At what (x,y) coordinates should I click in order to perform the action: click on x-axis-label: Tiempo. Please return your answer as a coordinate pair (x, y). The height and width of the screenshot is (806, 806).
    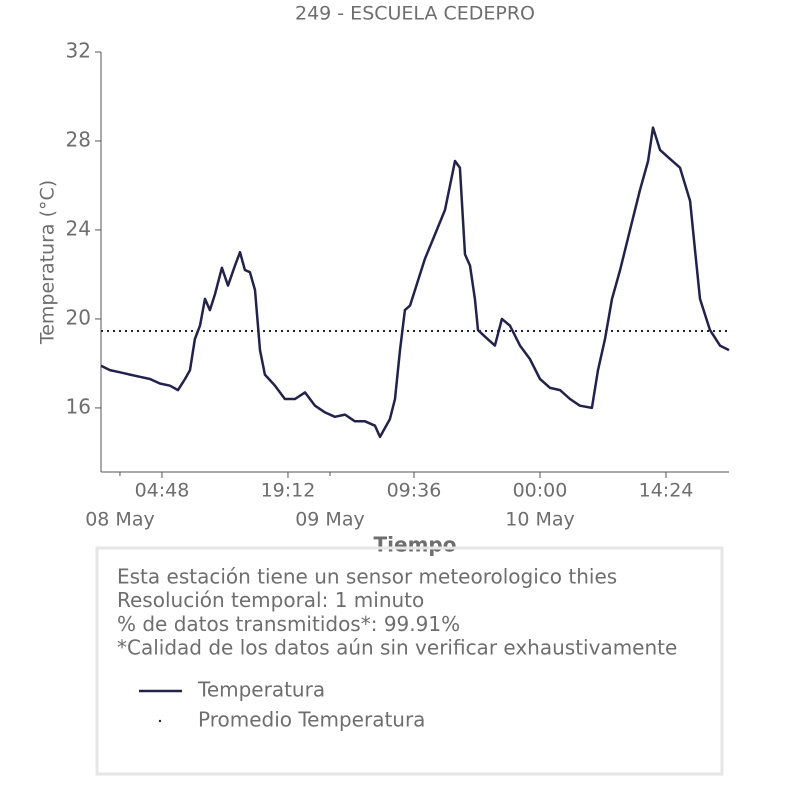
    Looking at the image, I should click on (415, 545).